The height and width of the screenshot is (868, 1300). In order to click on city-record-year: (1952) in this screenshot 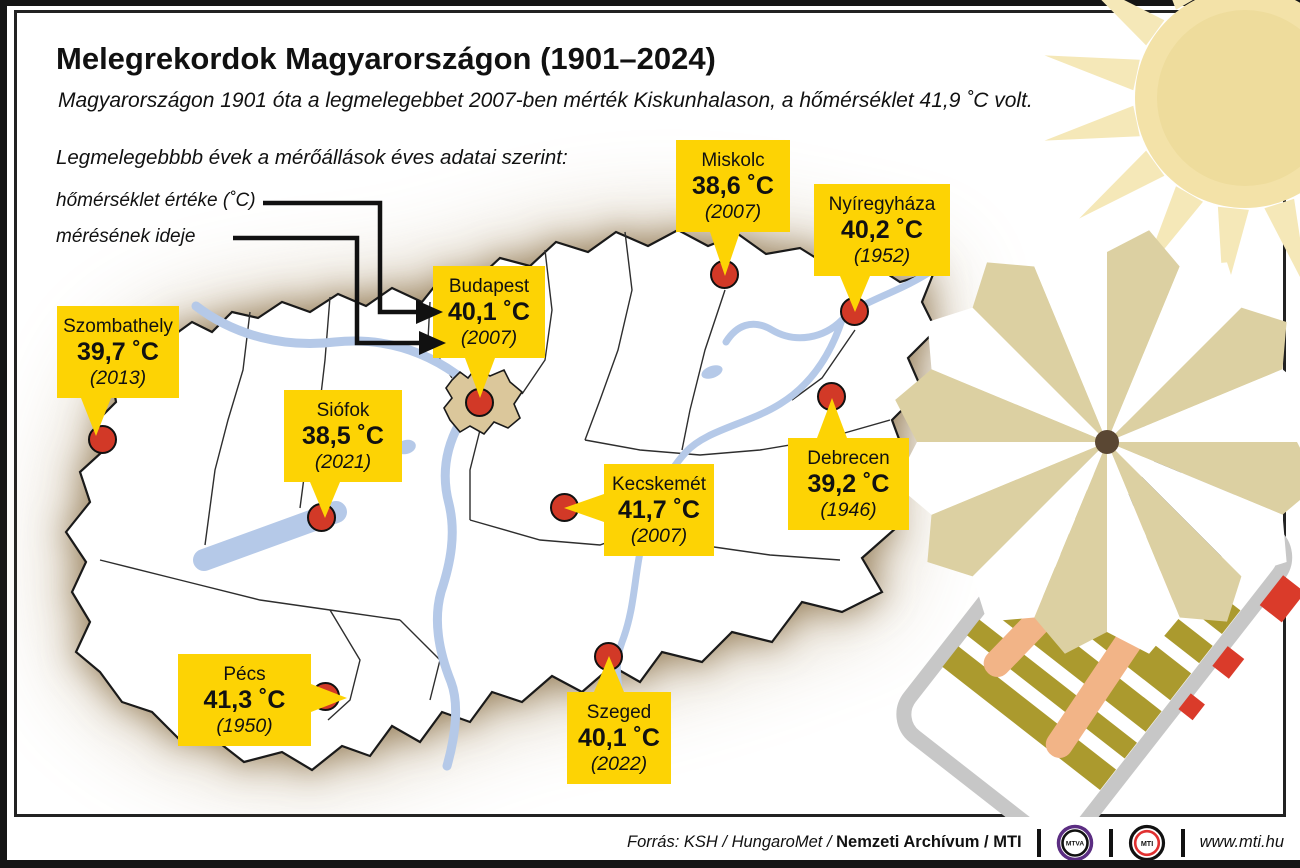, I will do `click(882, 256)`.